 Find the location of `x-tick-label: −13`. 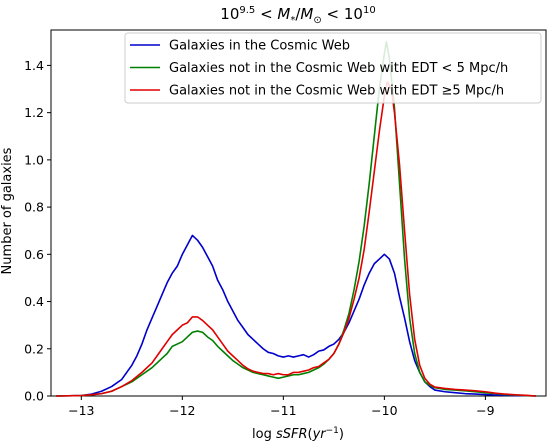

x-tick-label: −13 is located at coordinates (81, 410).